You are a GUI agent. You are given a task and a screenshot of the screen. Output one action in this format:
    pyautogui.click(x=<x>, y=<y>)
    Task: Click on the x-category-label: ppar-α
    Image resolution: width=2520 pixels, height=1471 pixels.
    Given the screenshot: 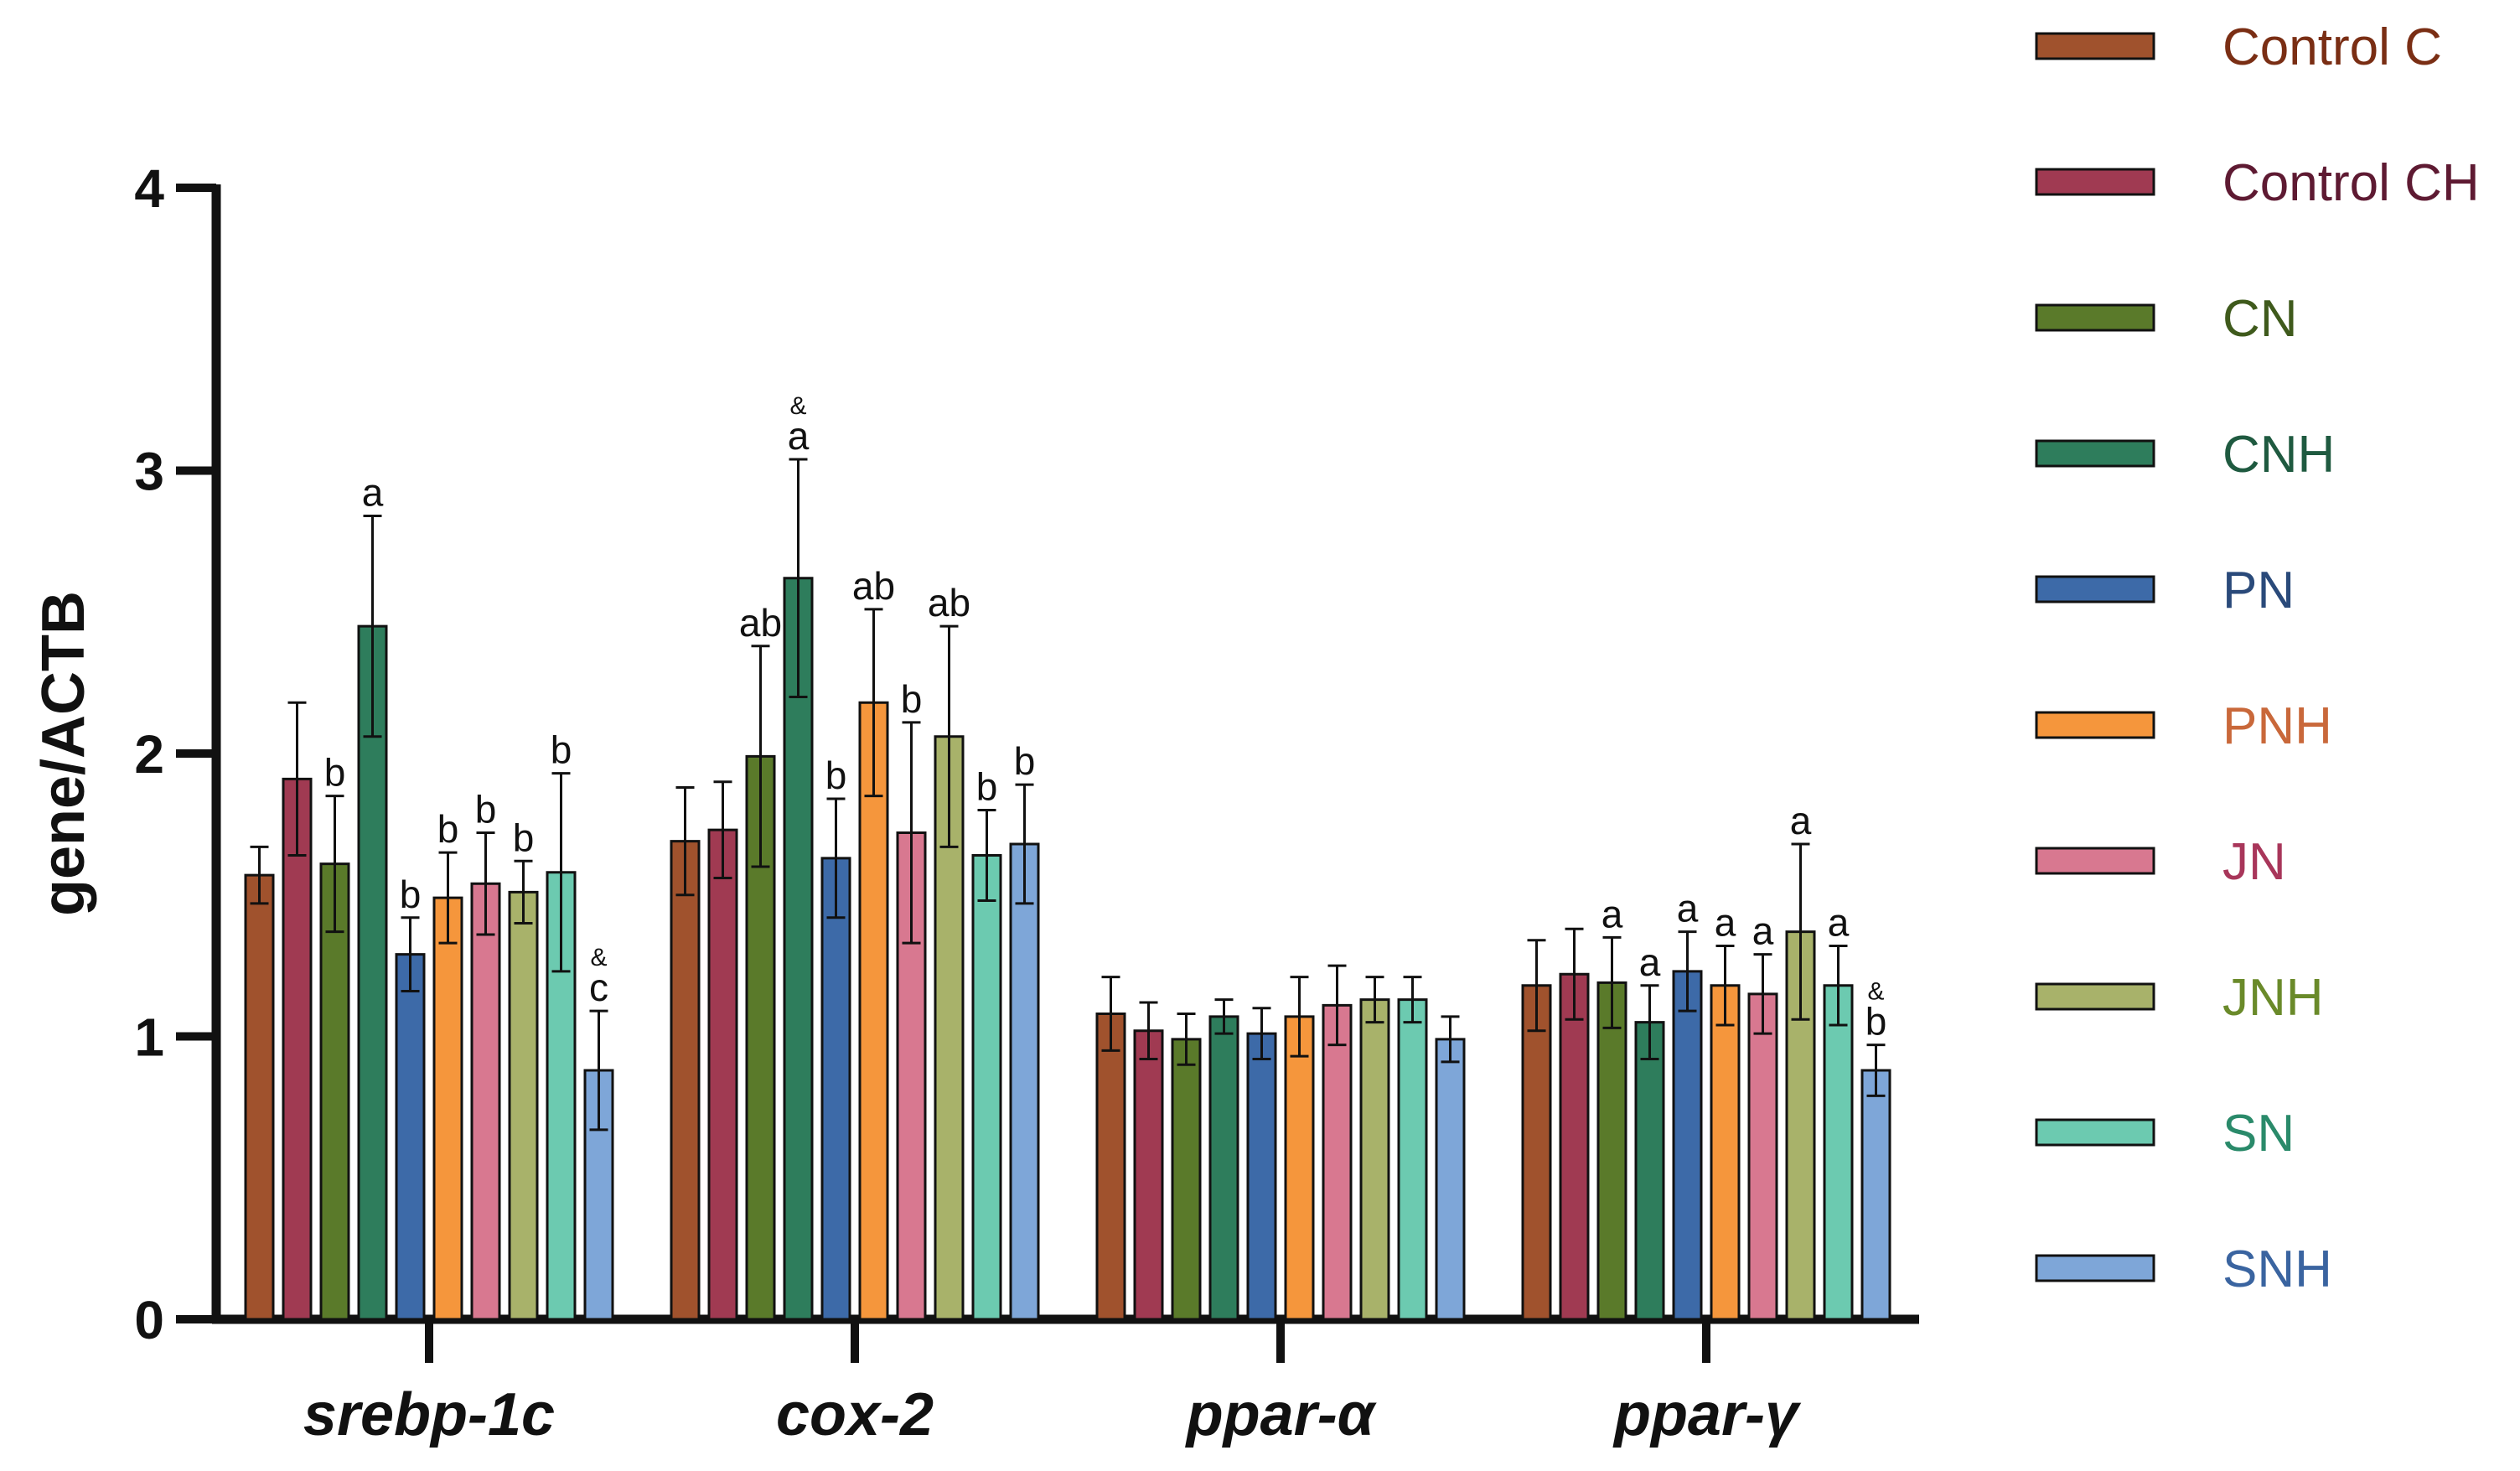 What is the action you would take?
    pyautogui.click(x=1281, y=1414)
    